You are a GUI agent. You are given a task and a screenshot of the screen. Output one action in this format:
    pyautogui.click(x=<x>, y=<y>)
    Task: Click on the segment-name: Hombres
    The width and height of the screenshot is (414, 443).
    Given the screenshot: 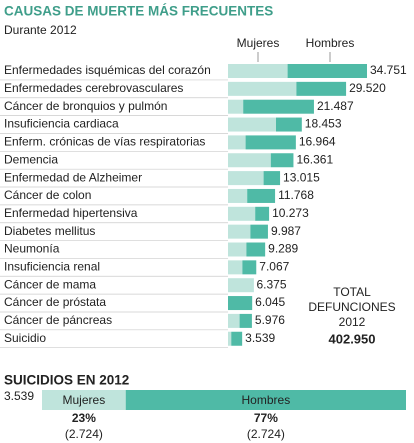 What is the action you would take?
    pyautogui.click(x=266, y=400)
    